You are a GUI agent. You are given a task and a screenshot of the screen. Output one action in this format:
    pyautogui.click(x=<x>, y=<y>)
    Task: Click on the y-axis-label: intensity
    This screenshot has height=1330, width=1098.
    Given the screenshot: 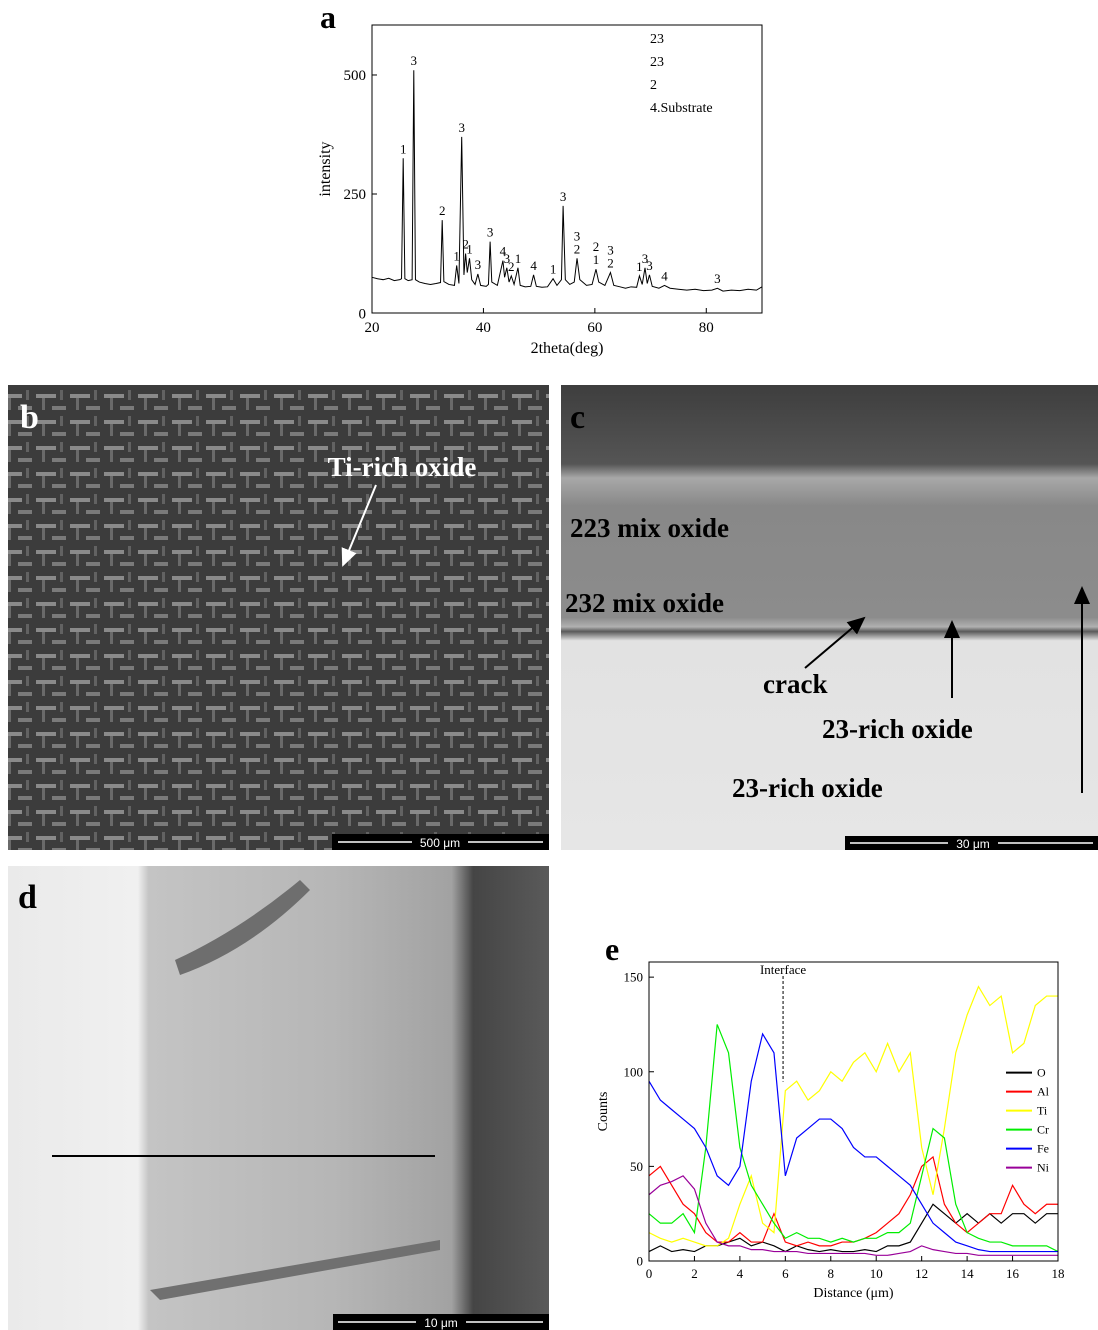 What is the action you would take?
    pyautogui.click(x=325, y=168)
    